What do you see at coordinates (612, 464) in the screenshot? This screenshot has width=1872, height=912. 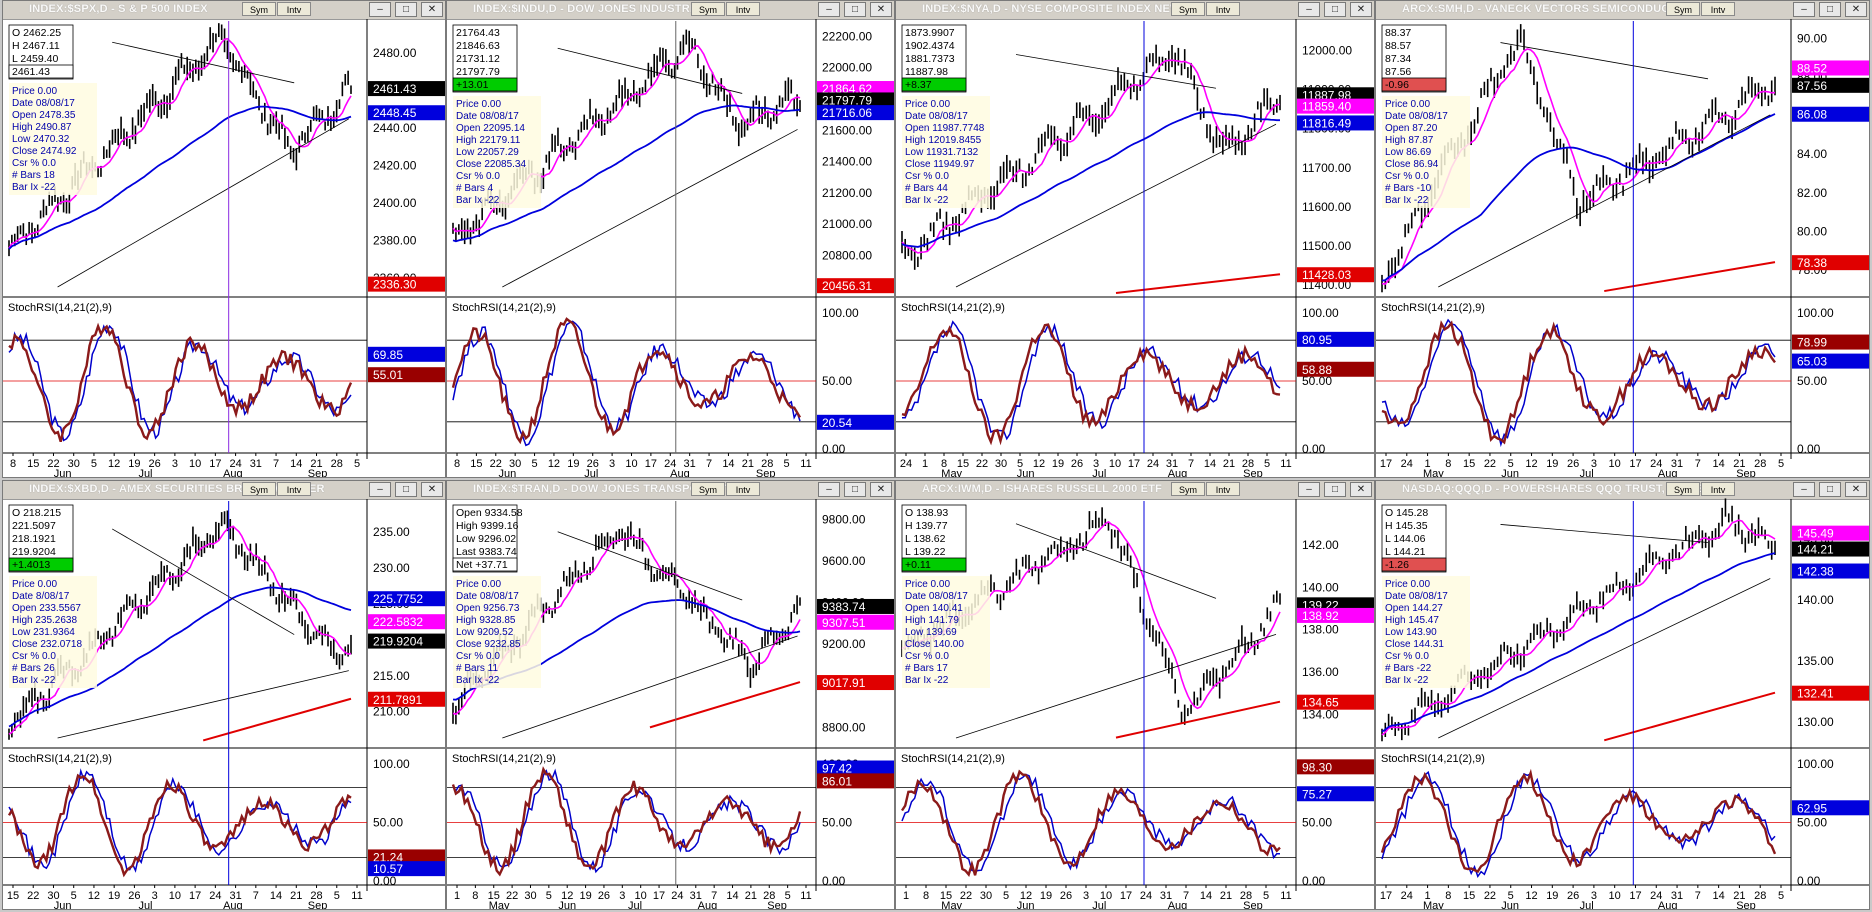 I see `date-tick-label: 3` at bounding box center [612, 464].